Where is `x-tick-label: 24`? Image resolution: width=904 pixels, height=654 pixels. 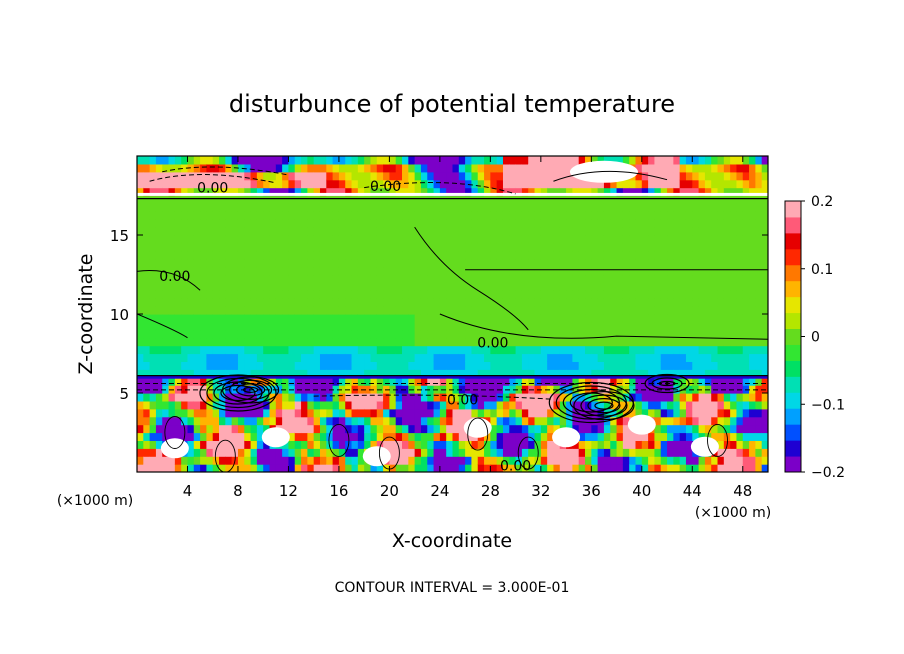
x-tick-label: 24 is located at coordinates (439, 491).